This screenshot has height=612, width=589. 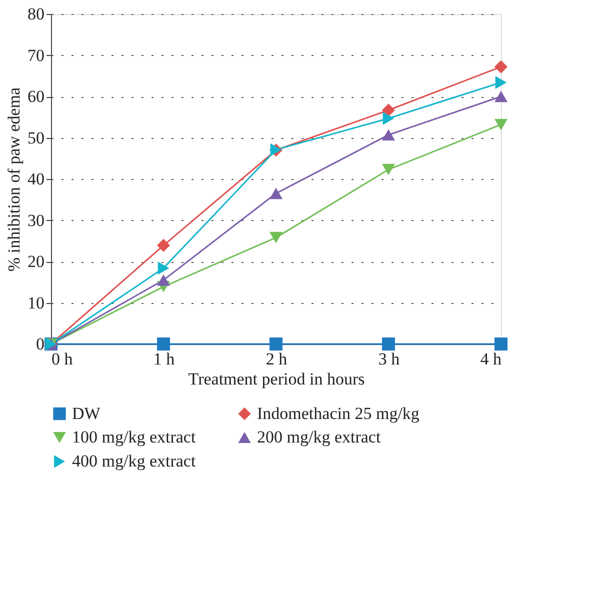 I want to click on legend-label: 200 mg/kg extract, so click(x=319, y=437).